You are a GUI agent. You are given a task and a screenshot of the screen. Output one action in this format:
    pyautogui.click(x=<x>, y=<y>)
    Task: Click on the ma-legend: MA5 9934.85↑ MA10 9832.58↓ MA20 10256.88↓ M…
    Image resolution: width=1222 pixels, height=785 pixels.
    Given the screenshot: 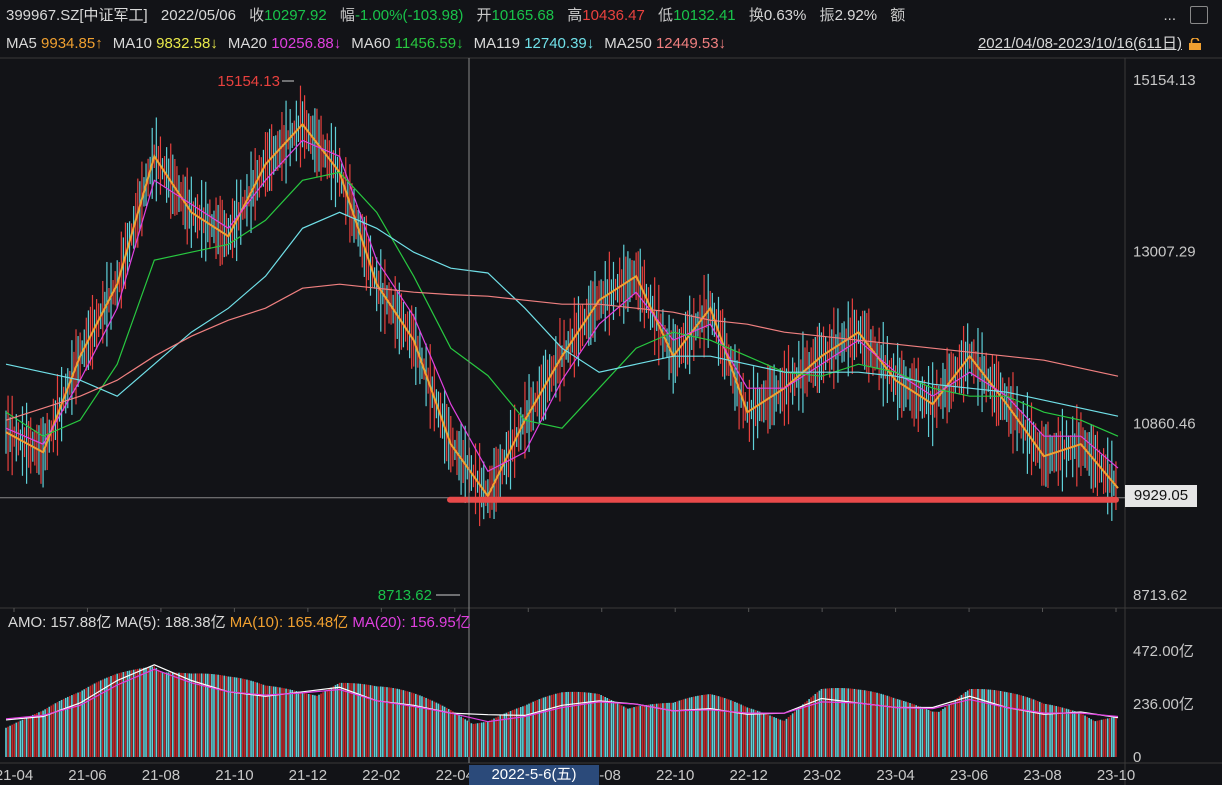 What is the action you would take?
    pyautogui.click(x=371, y=43)
    